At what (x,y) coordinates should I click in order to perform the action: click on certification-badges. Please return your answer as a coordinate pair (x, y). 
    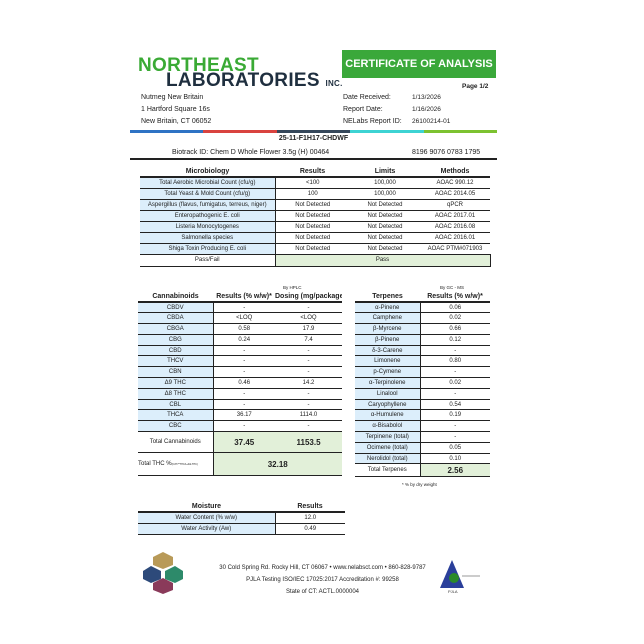
    Looking at the image, I should click on (163, 573).